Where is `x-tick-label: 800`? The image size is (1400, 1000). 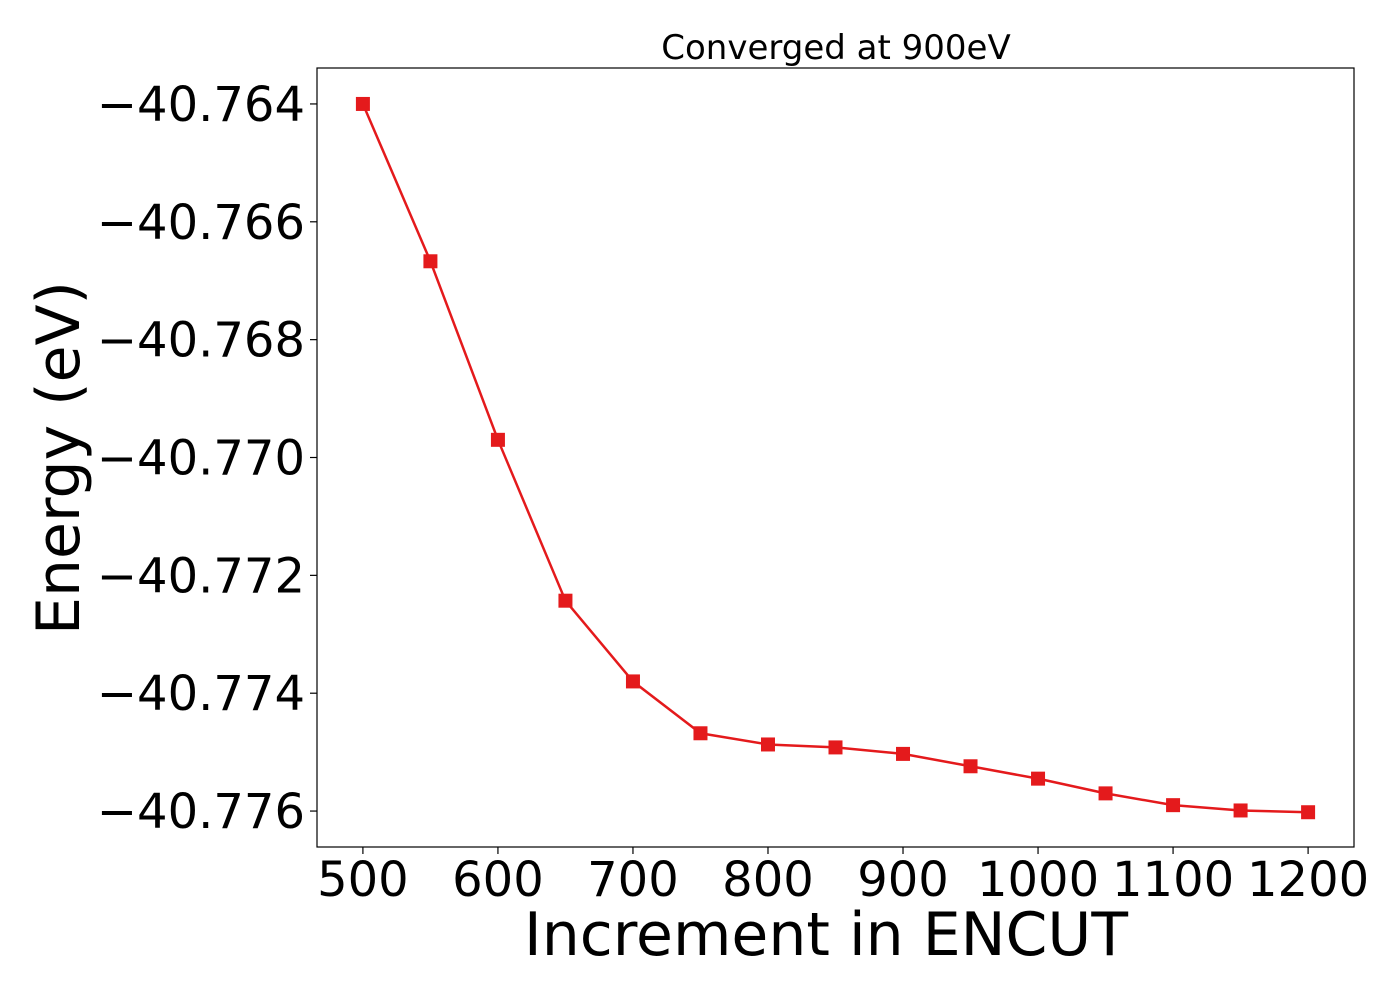 x-tick-label: 800 is located at coordinates (768, 880).